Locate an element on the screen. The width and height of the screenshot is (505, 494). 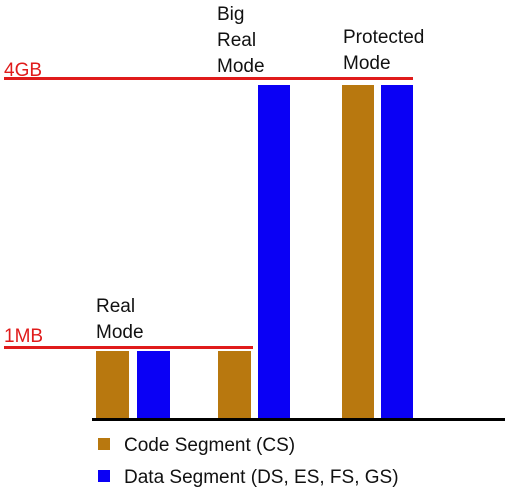
big-real-mode-label: Big Real Mode is located at coordinates (241, 40).